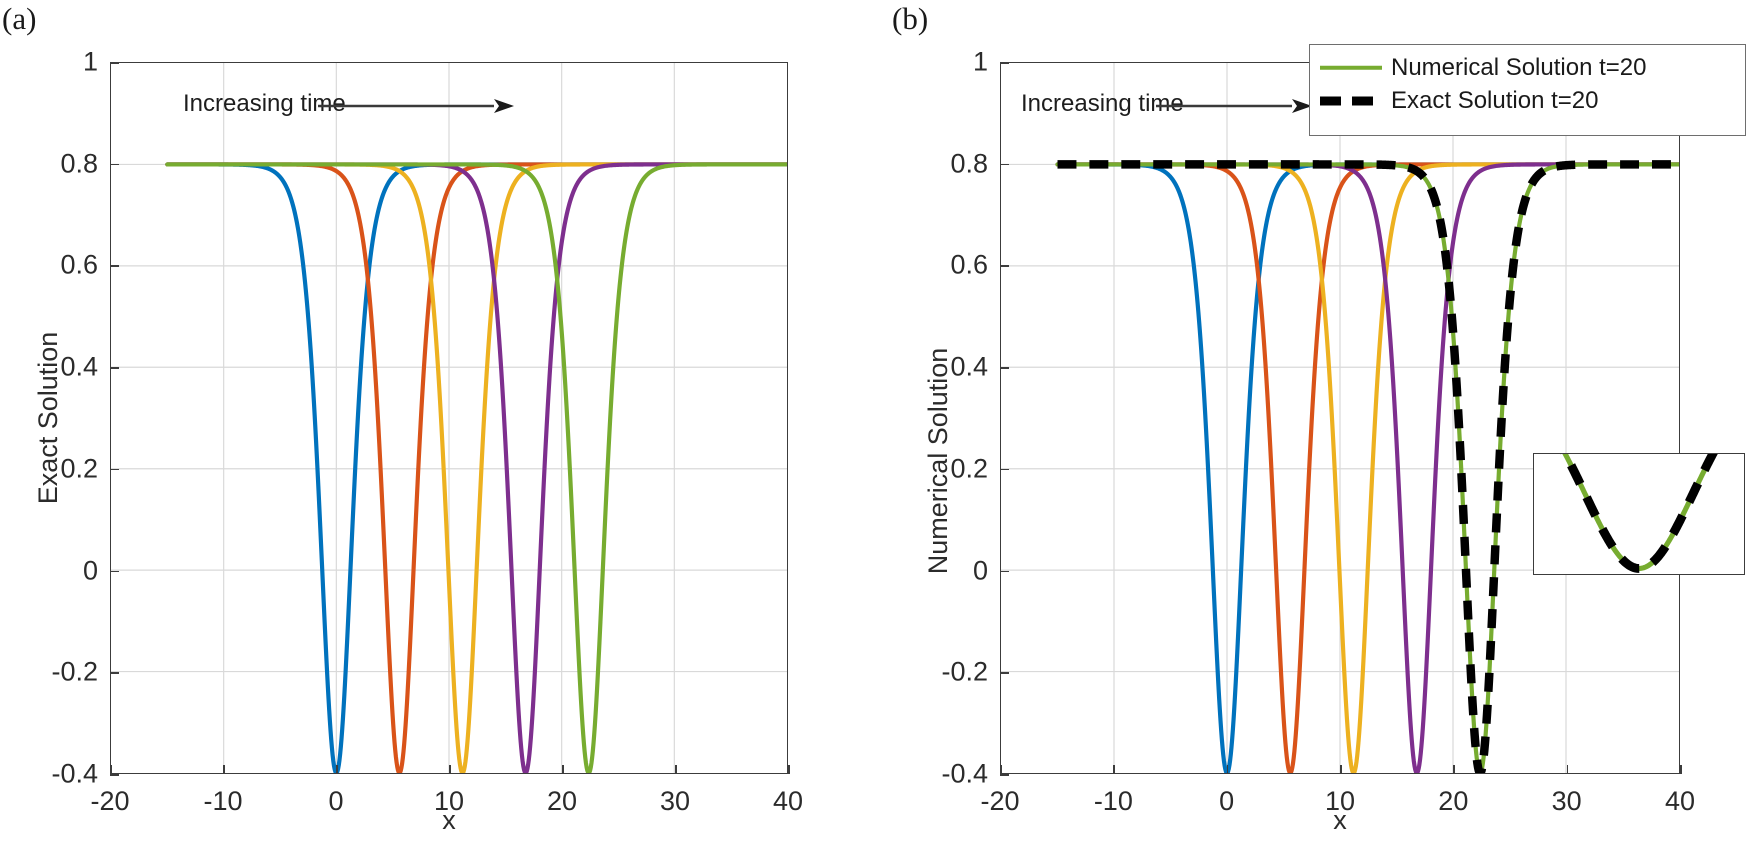 This screenshot has width=1750, height=867. Describe the element at coordinates (264, 103) in the screenshot. I see `panel-a-annotation-label: Increasing time` at that location.